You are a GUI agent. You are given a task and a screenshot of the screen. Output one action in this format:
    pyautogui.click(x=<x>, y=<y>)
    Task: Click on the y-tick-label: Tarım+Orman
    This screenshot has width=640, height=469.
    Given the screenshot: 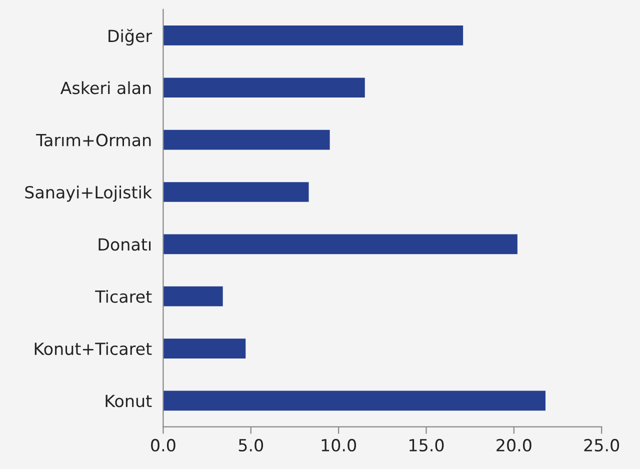 What is the action you would take?
    pyautogui.click(x=93, y=140)
    